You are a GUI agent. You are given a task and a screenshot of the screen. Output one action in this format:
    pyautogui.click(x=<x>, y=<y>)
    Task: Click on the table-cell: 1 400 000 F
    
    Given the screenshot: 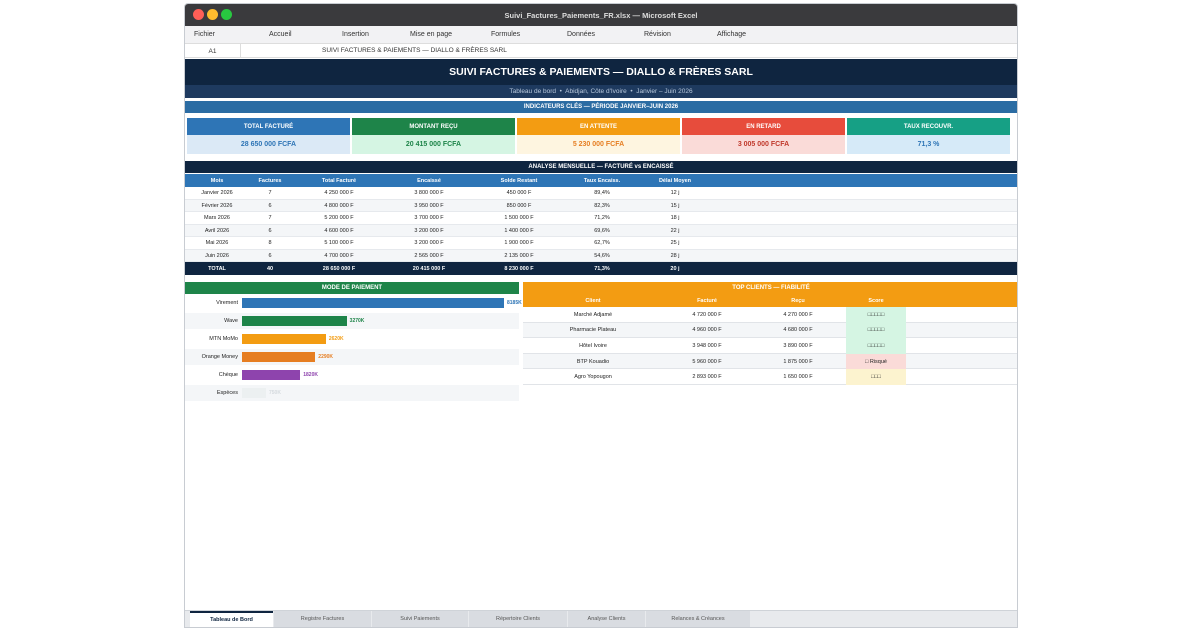 What is the action you would take?
    pyautogui.click(x=519, y=230)
    